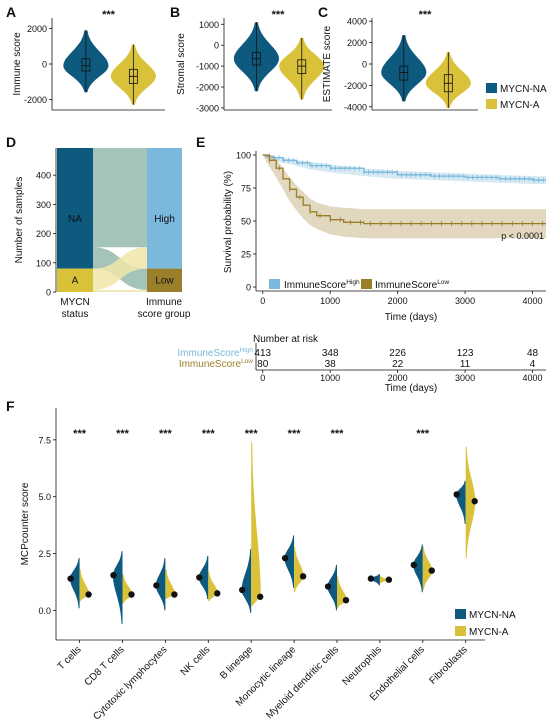 This screenshot has height=728, width=550. I want to click on risk-value: 123, so click(465, 353).